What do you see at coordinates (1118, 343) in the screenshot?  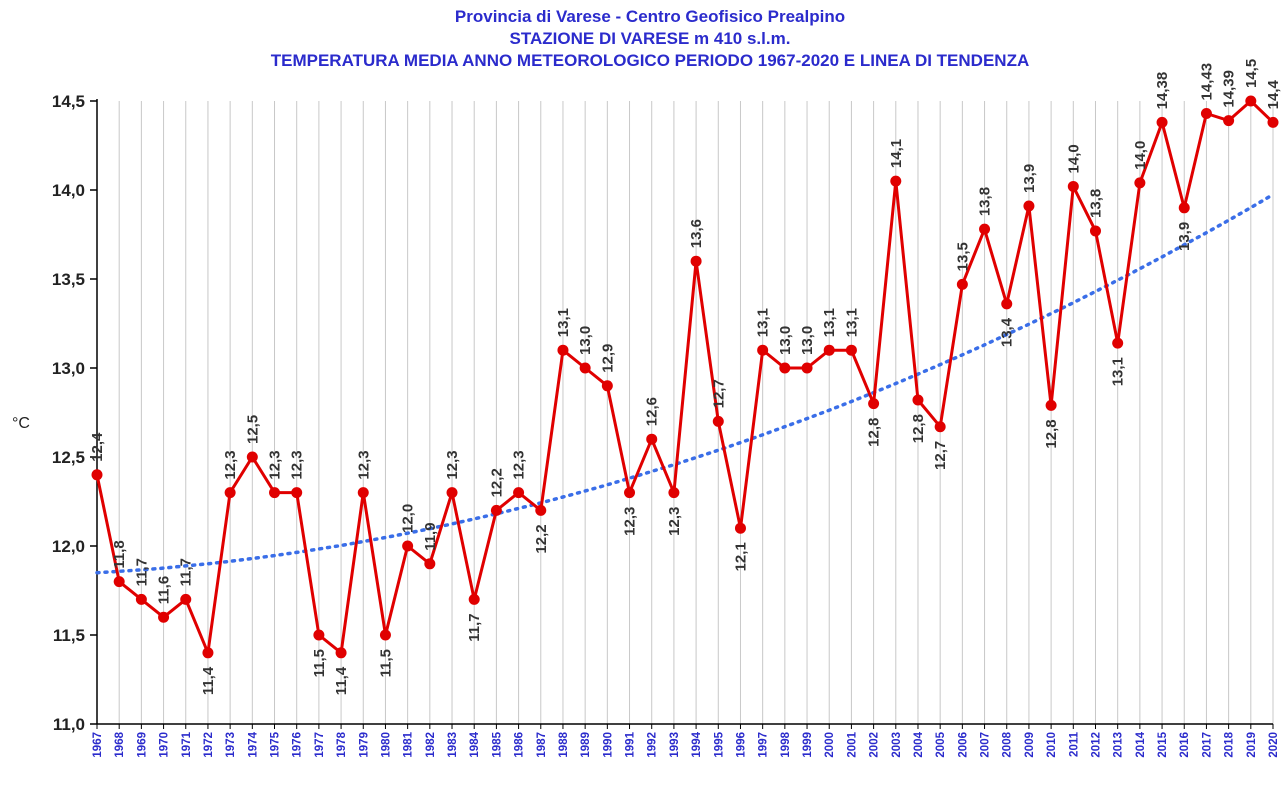 I see `data-point-2013` at bounding box center [1118, 343].